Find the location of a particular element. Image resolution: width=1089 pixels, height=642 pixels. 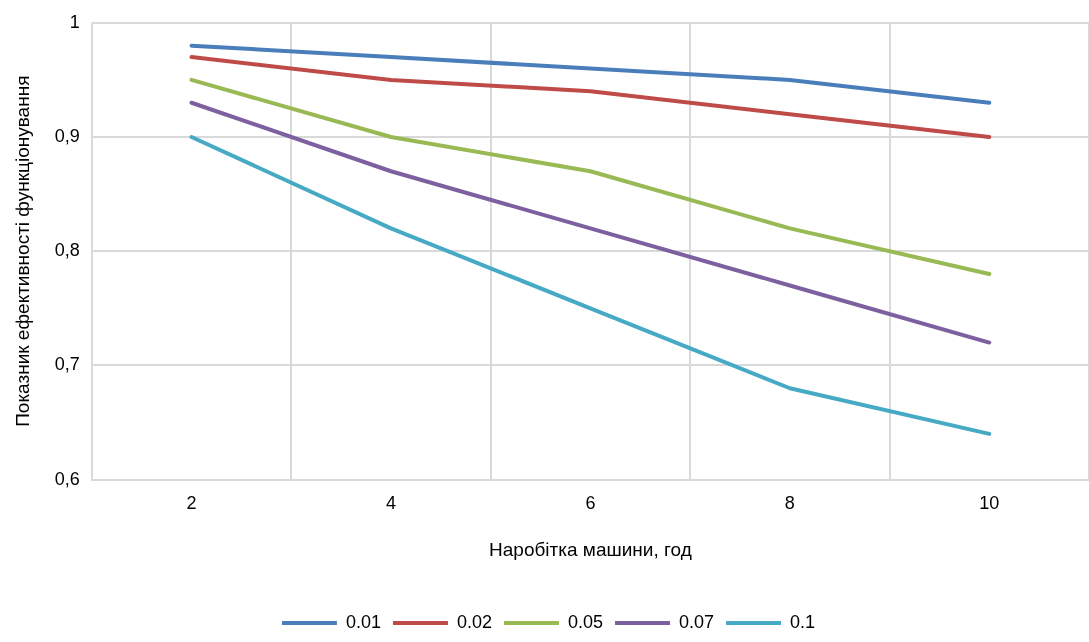

legend-label: 0.1 is located at coordinates (803, 621).